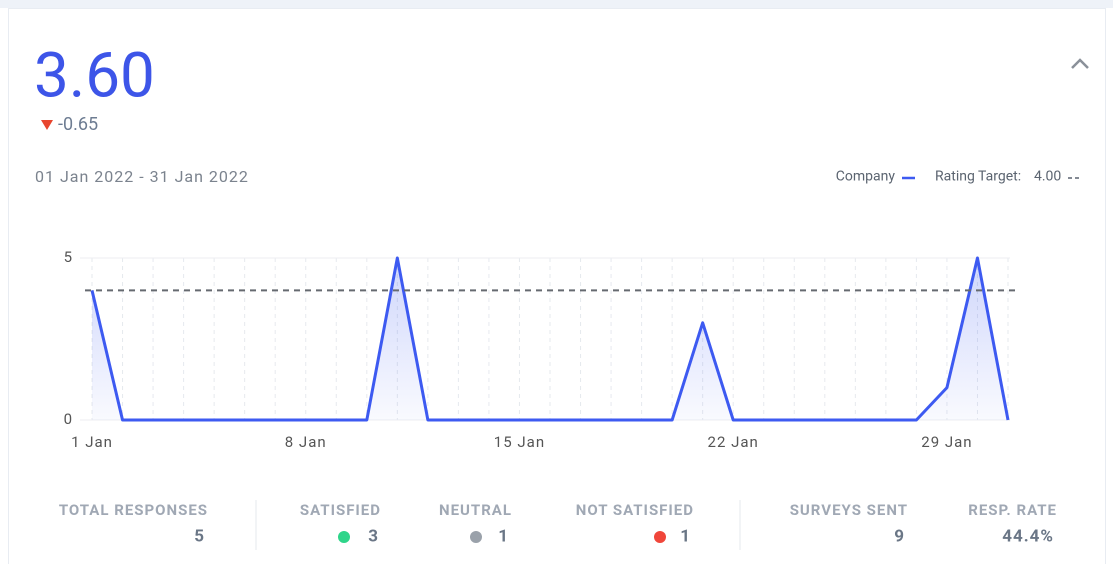  What do you see at coordinates (1080, 63) in the screenshot?
I see `collapse-chevron` at bounding box center [1080, 63].